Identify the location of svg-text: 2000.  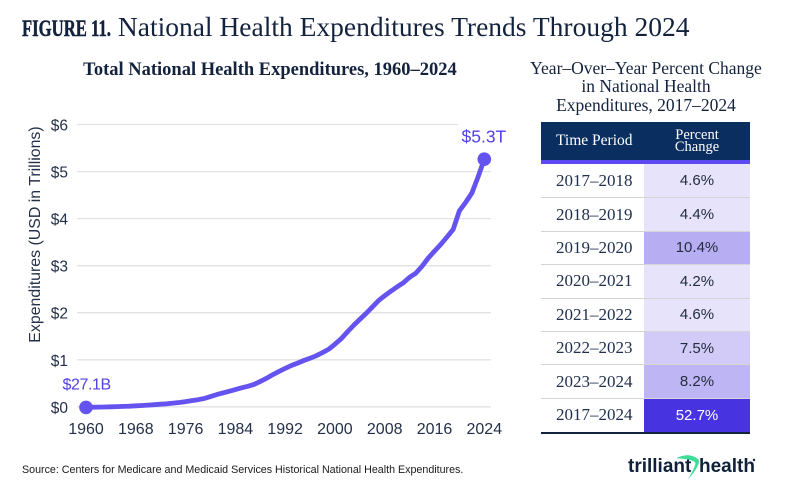
(335, 429).